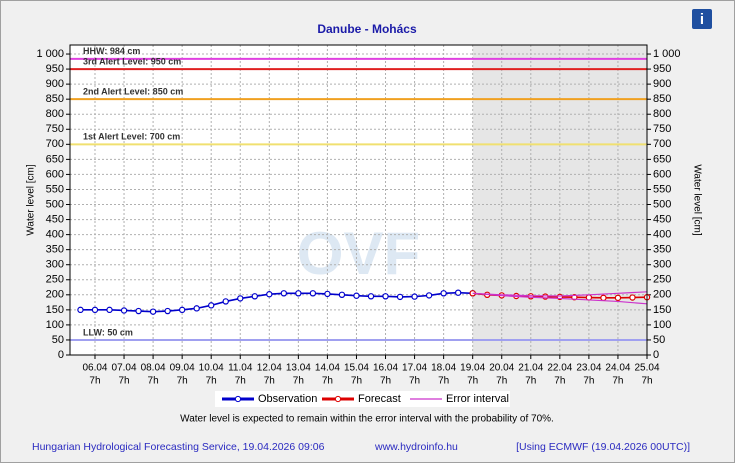 This screenshot has height=468, width=735. I want to click on y-tick-label: 150, so click(55, 310).